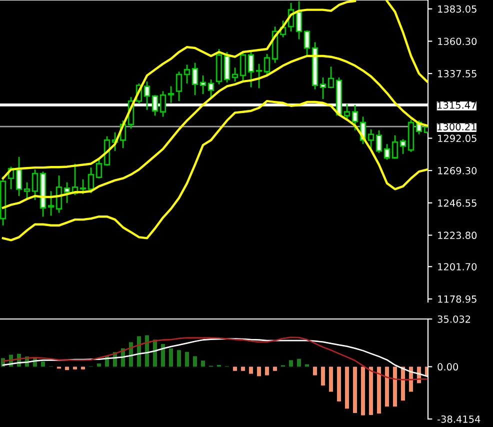 The height and width of the screenshot is (427, 493). What do you see at coordinates (457, 236) in the screenshot?
I see `y-tick-label: 1223.80` at bounding box center [457, 236].